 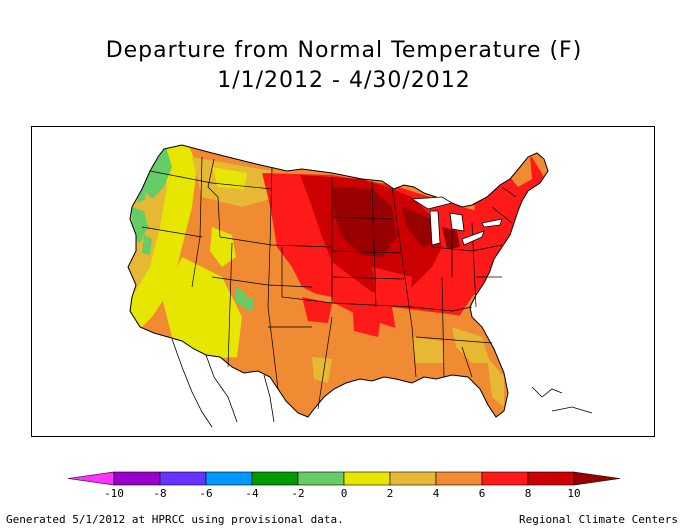 I want to click on legend-tick-label: 0, so click(x=344, y=493).